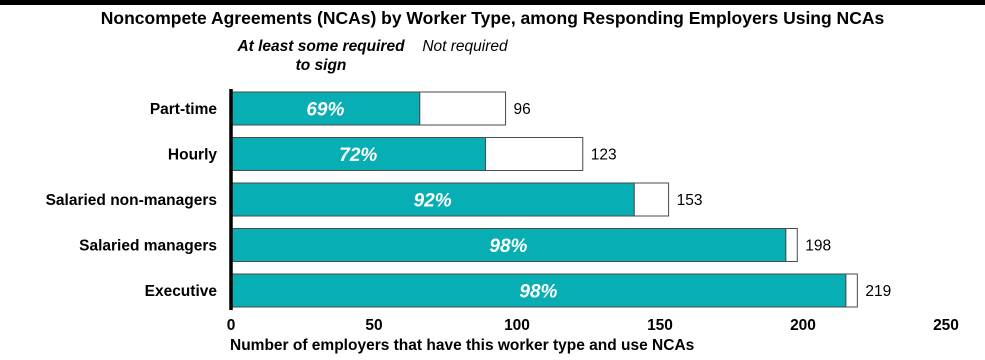  Describe the element at coordinates (803, 325) in the screenshot. I see `x-tick-label-4: 200` at that location.